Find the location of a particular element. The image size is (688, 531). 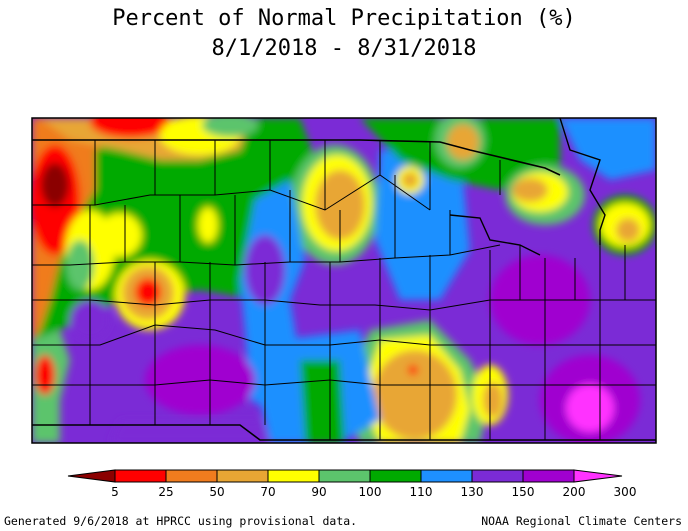

legend-color-bar is located at coordinates (345, 476).